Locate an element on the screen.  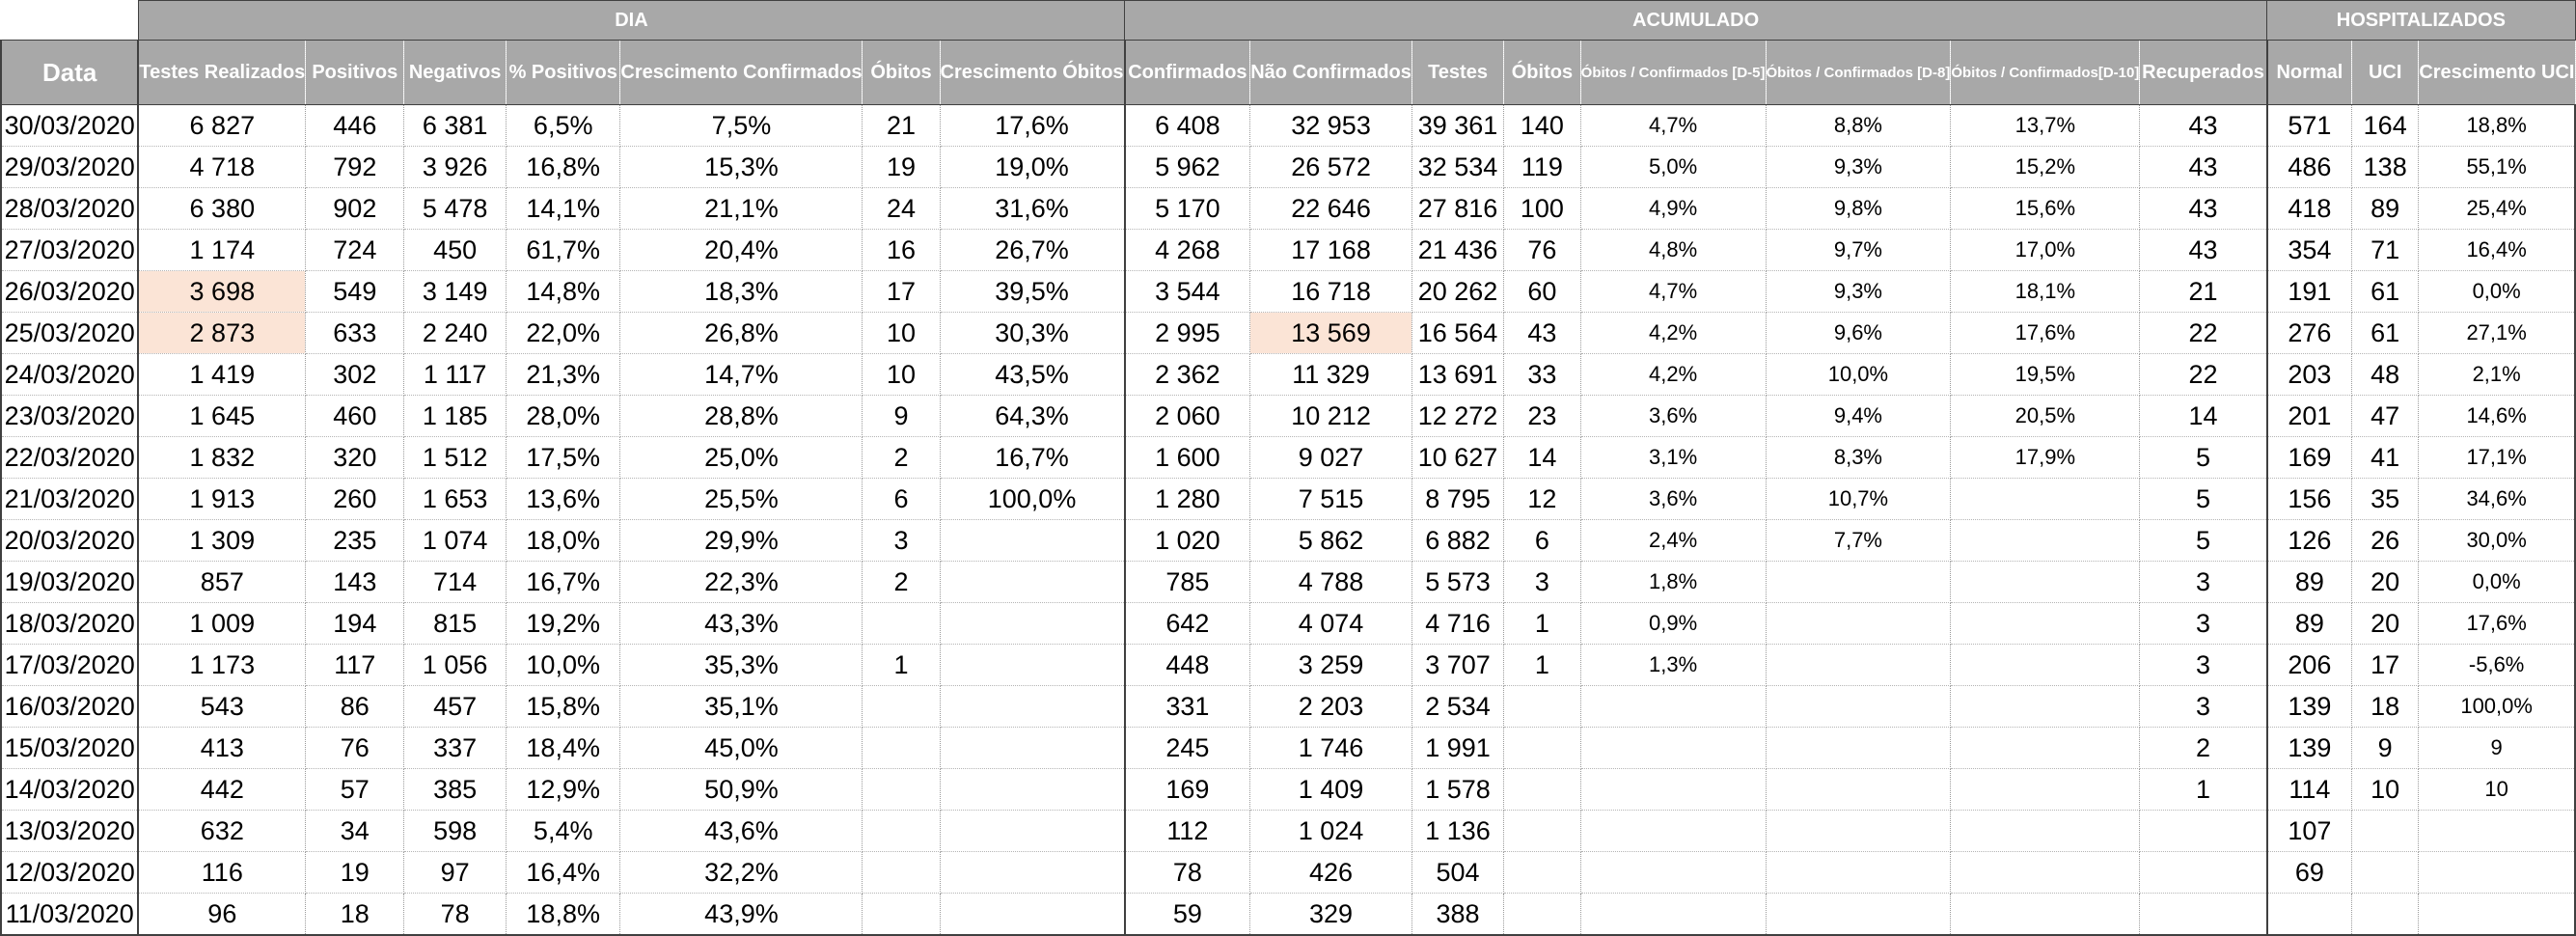
data-cell: 10 is located at coordinates (902, 375).